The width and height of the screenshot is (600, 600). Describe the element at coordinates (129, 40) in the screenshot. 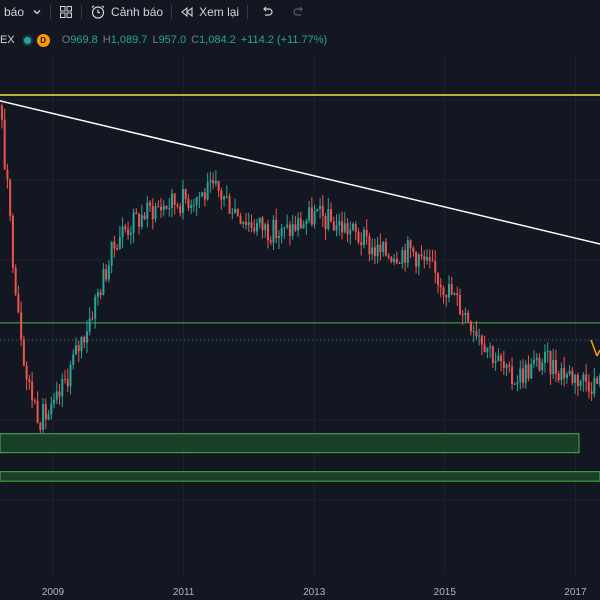

I see `high-value: 1,089.7` at that location.